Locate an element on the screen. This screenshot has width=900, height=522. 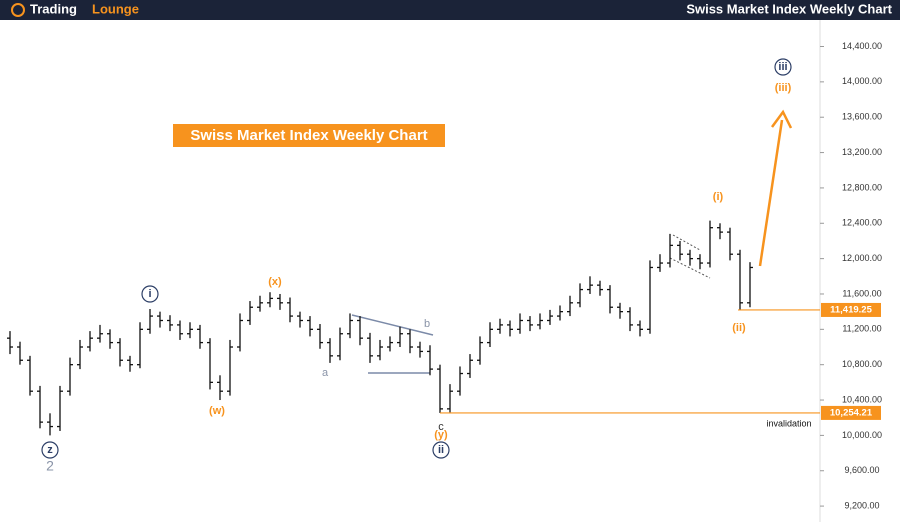
y-tick-label: 14,400.00 is located at coordinates (862, 46).